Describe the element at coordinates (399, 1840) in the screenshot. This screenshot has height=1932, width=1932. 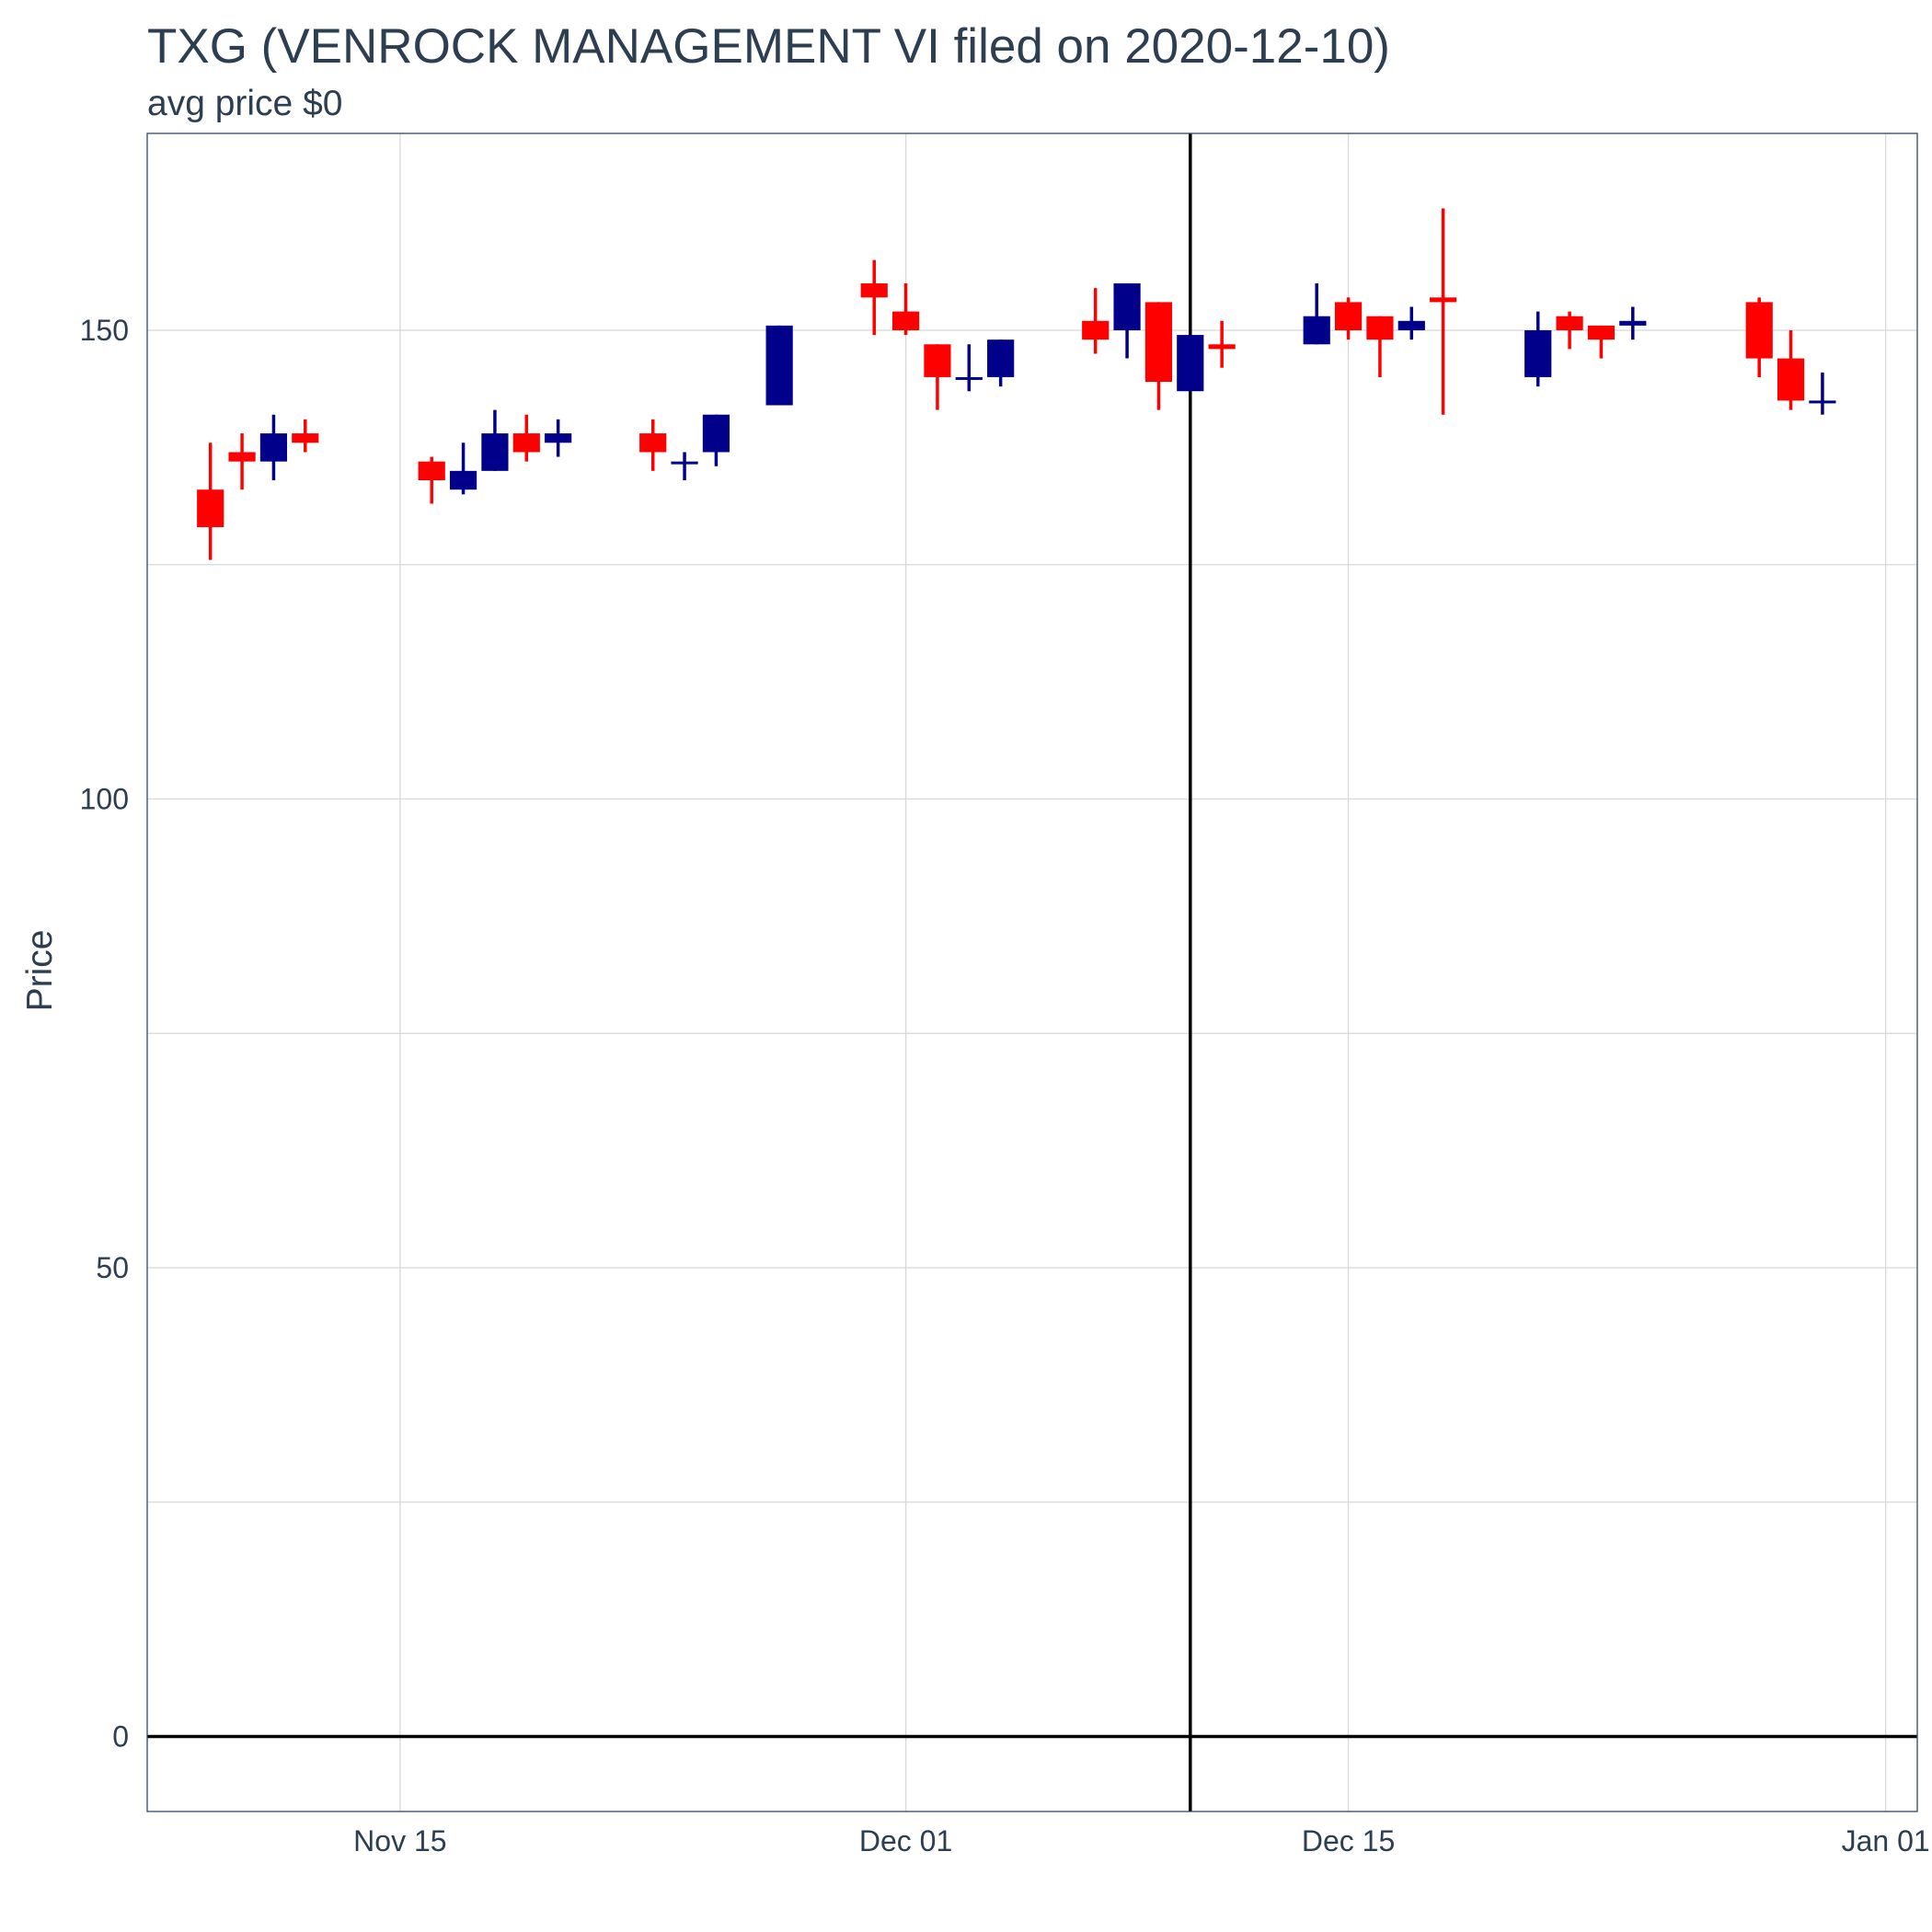
I see `x-tick-label: Nov 15` at that location.